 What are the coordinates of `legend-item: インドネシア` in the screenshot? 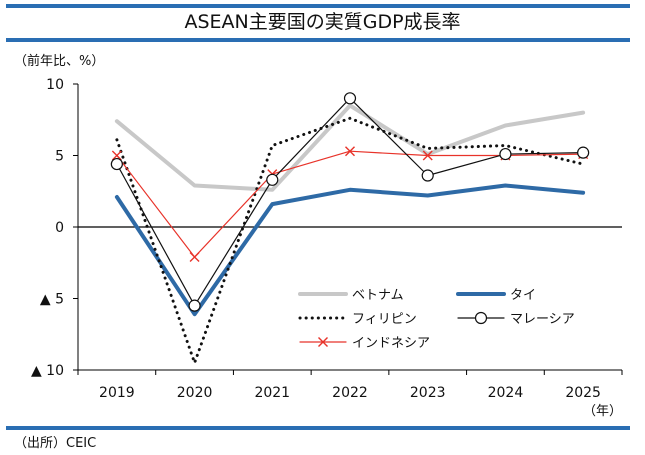 It's located at (364, 343).